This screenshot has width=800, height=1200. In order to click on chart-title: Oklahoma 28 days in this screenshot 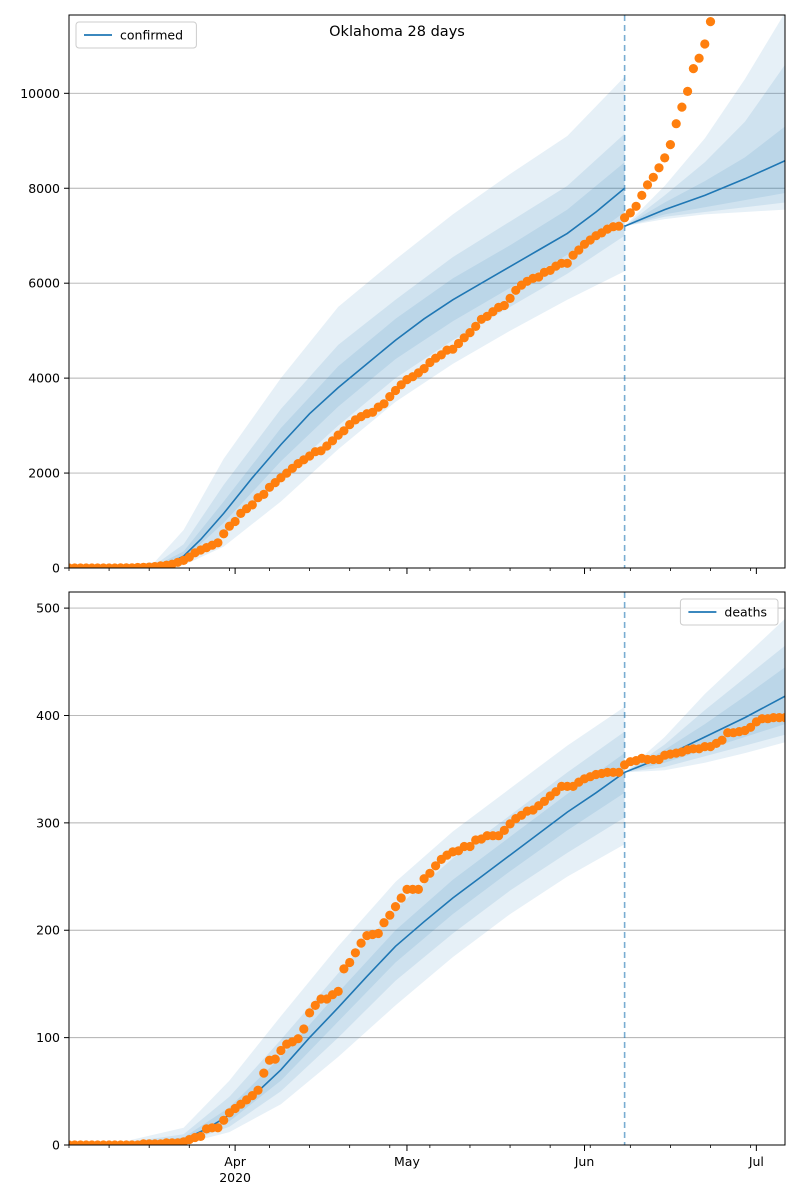, I will do `click(397, 32)`.